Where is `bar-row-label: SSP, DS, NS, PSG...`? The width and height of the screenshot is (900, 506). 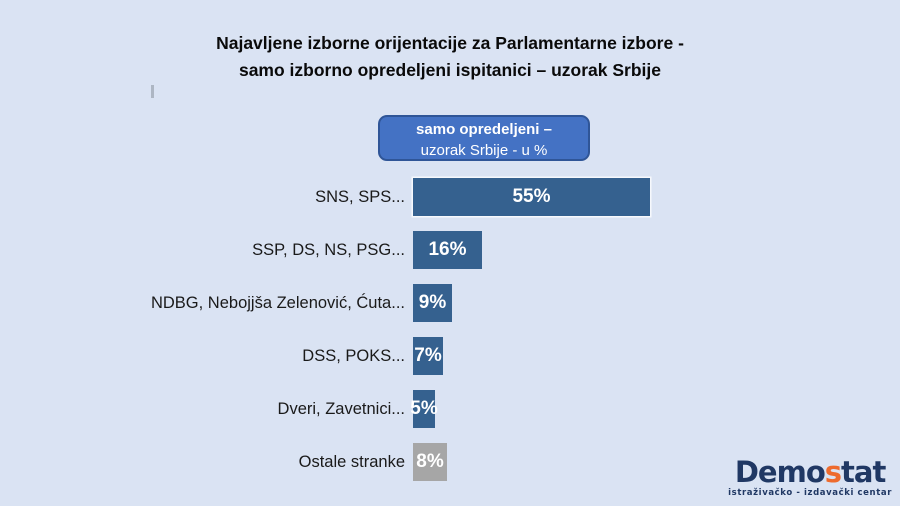
bar-row-label: SSP, DS, NS, PSG... is located at coordinates (328, 249).